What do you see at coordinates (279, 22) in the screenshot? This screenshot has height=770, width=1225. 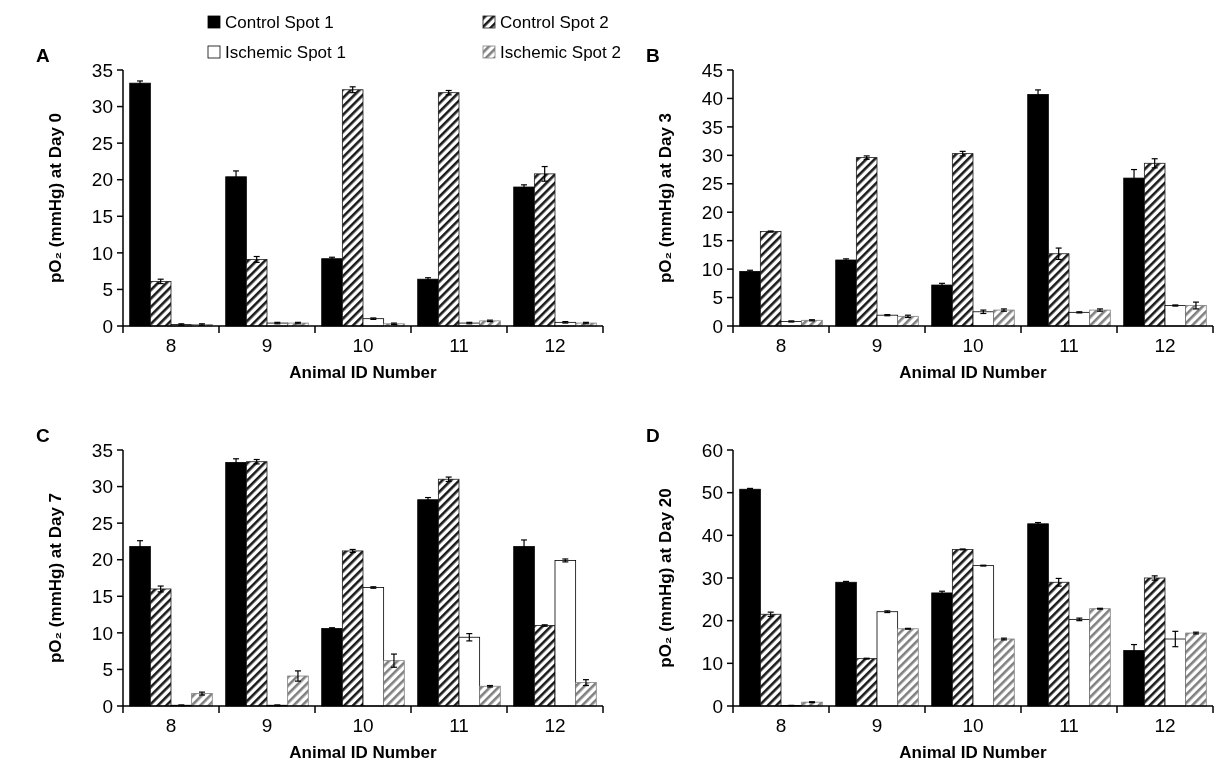 I see `legend-label: Control Spot 1` at bounding box center [279, 22].